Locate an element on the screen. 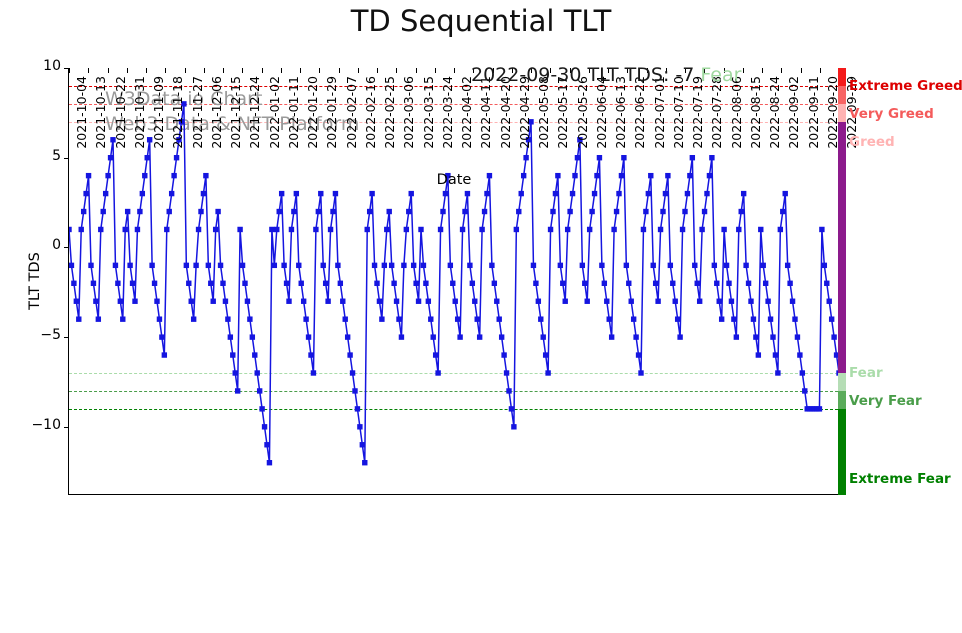 This screenshot has width=962, height=633. threshold-line-extreme-fear is located at coordinates (453, 409).